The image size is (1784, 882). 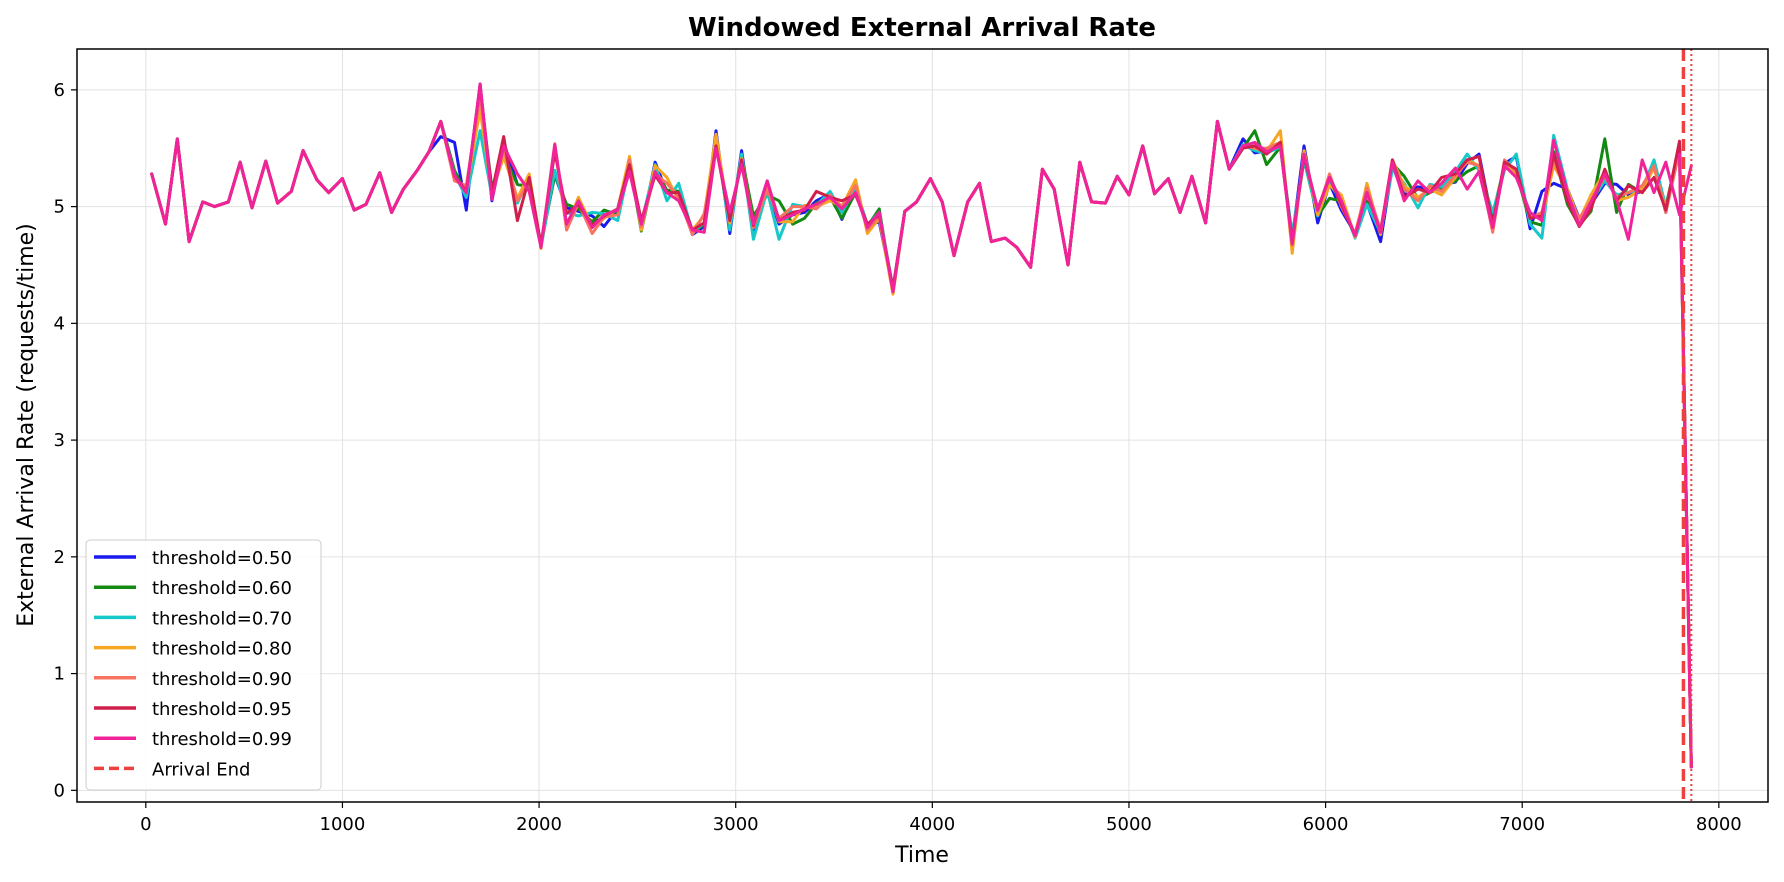 I want to click on legend-box, so click(x=203, y=665).